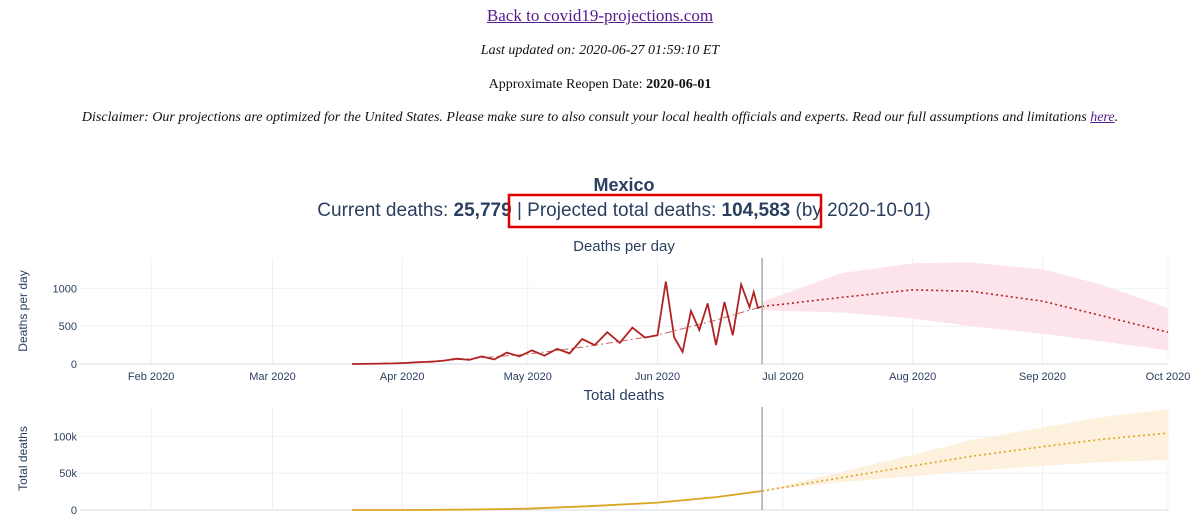 This screenshot has width=1200, height=530. What do you see at coordinates (272, 377) in the screenshot?
I see `x-tick-label: Mar 2020` at bounding box center [272, 377].